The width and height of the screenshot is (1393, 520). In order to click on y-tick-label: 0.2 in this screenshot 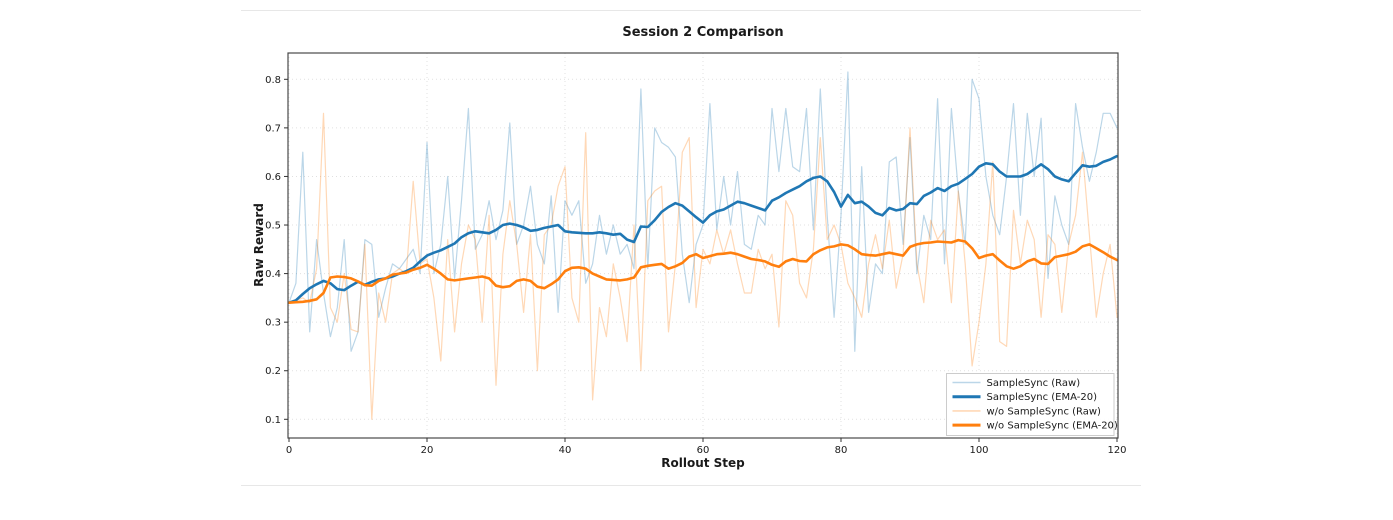, I will do `click(273, 371)`.